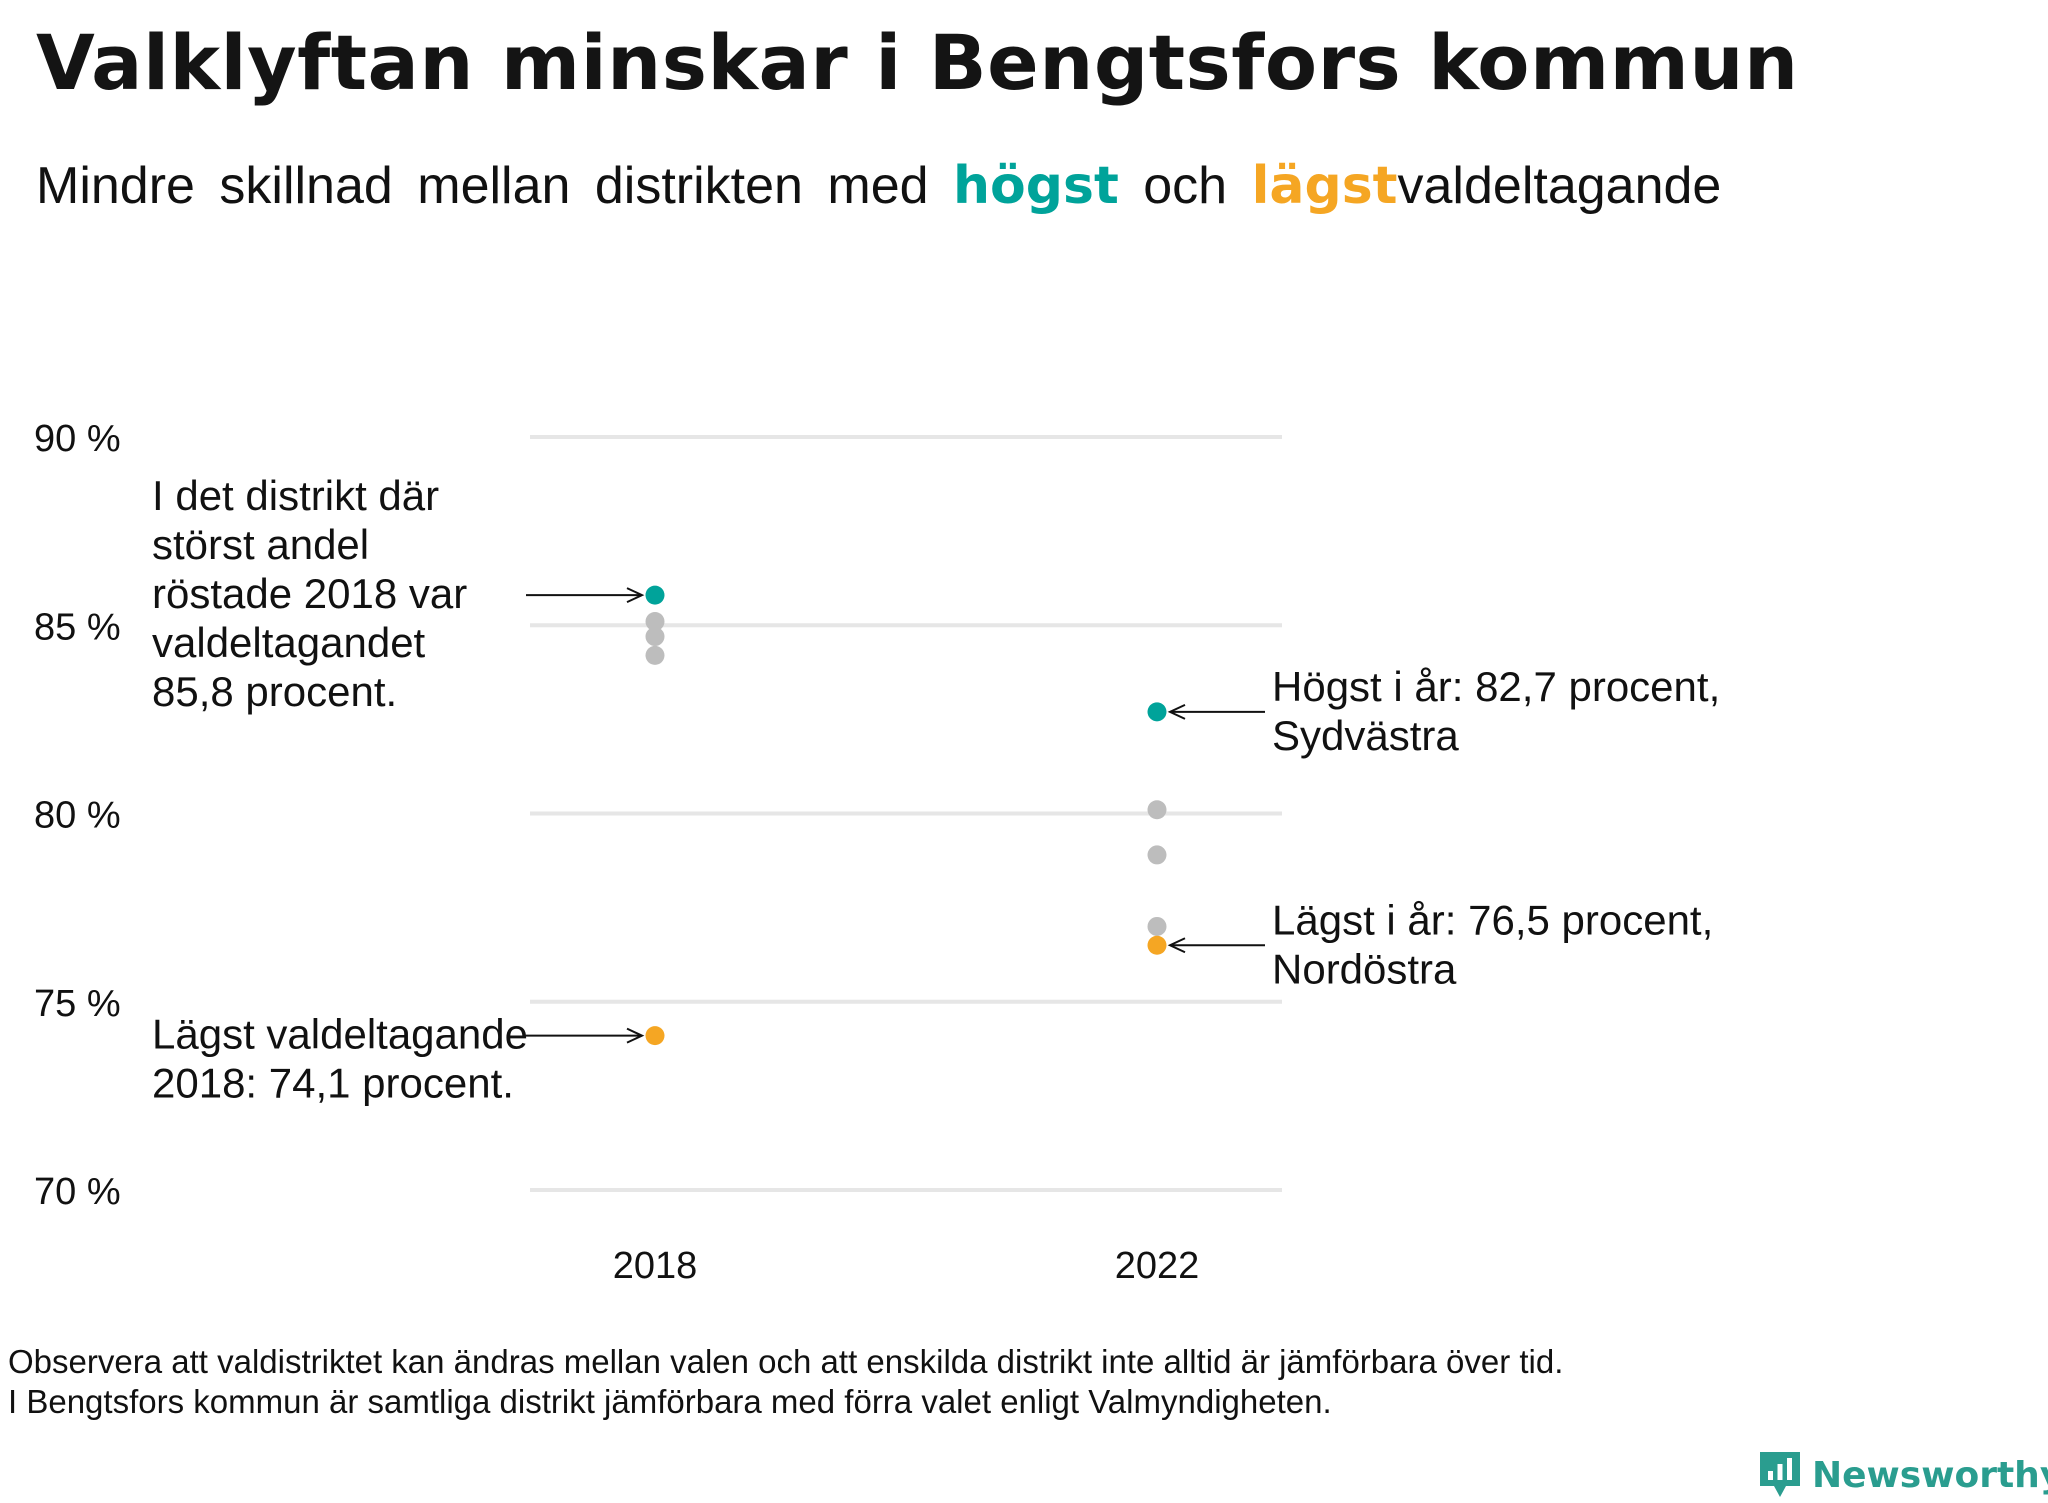  Describe the element at coordinates (1364, 968) in the screenshot. I see `annotation-line: Nordöstra` at that location.